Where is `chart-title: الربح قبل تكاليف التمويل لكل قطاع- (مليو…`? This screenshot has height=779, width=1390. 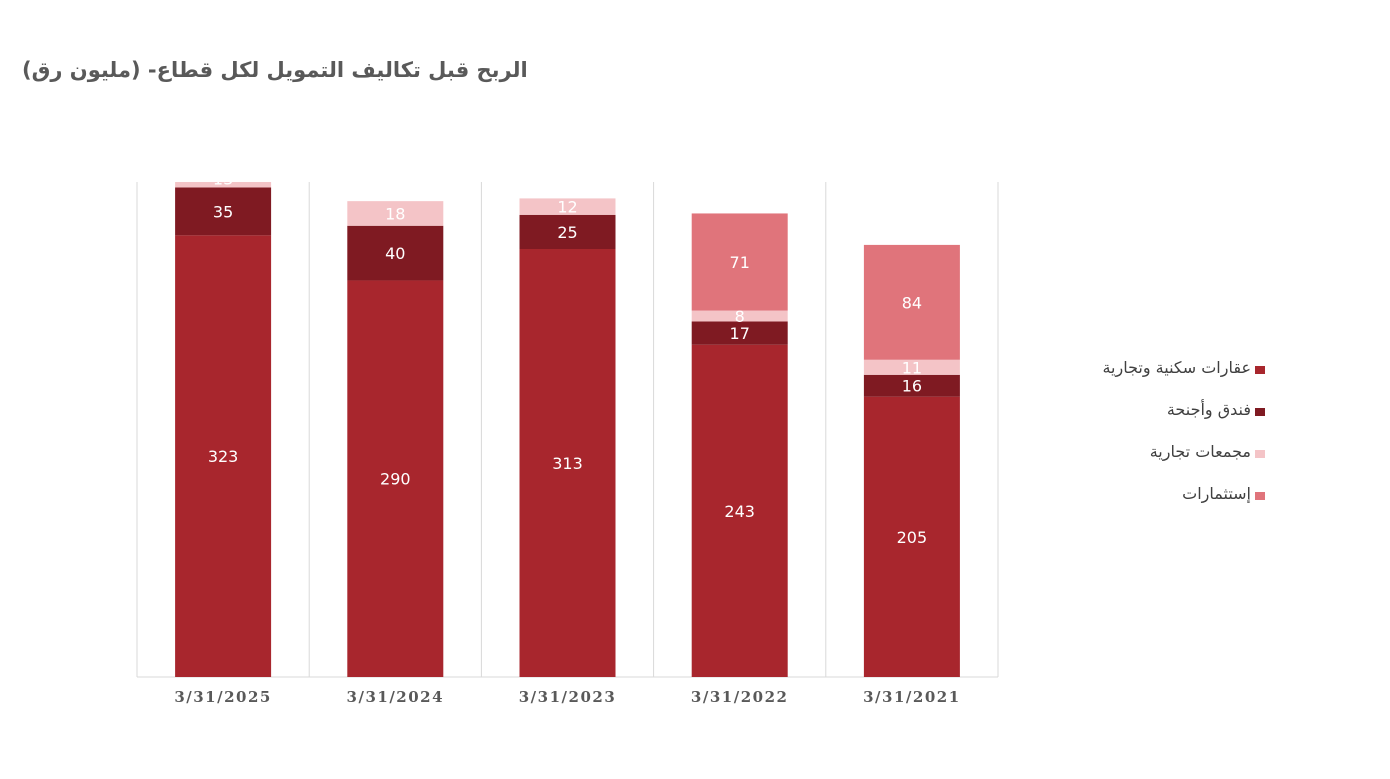 chart-title: الربح قبل تكاليف التمويل لكل قطاع- (مليو… is located at coordinates (275, 70).